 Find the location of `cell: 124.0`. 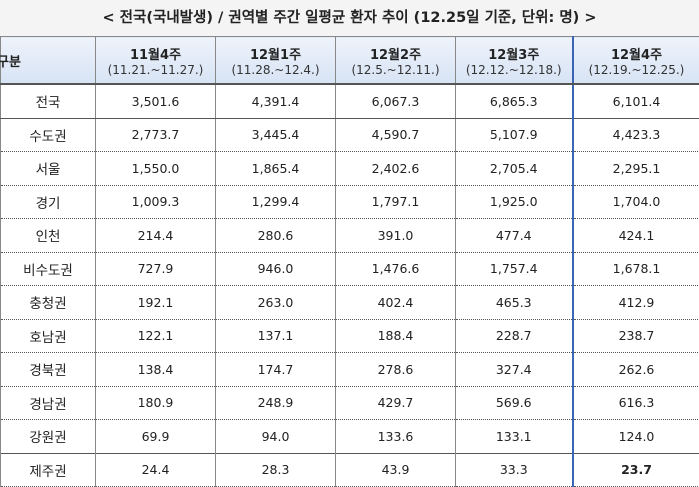

cell: 124.0 is located at coordinates (636, 437).